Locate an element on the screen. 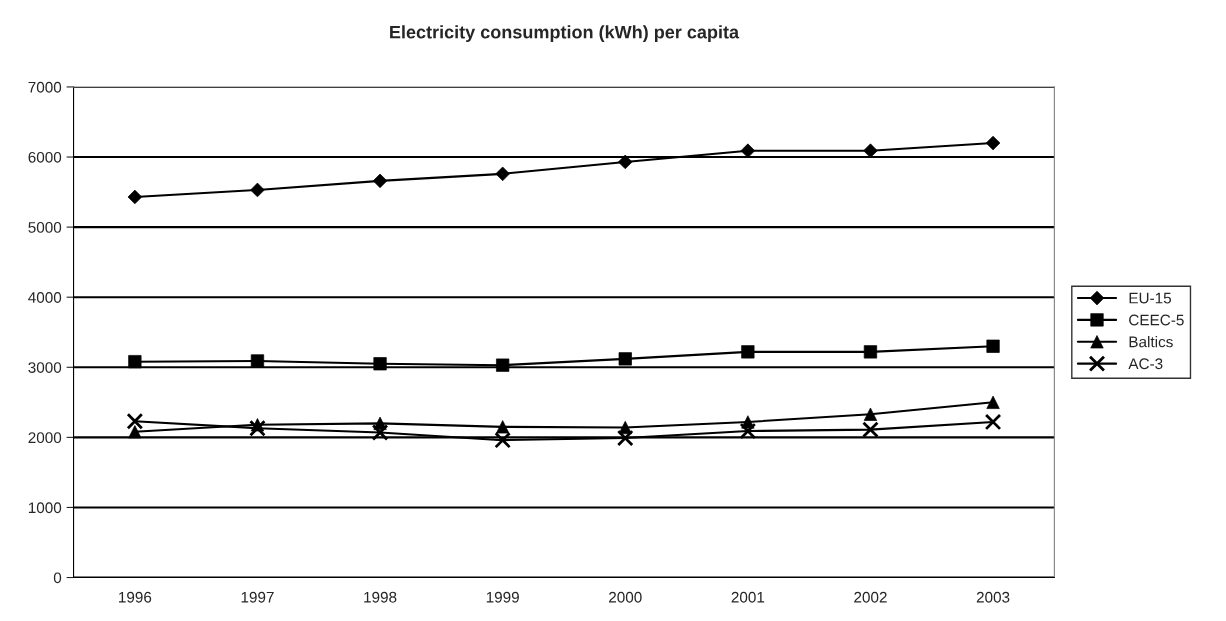 Image resolution: width=1226 pixels, height=621 pixels. legend-label: CEEC-5 is located at coordinates (1156, 320).